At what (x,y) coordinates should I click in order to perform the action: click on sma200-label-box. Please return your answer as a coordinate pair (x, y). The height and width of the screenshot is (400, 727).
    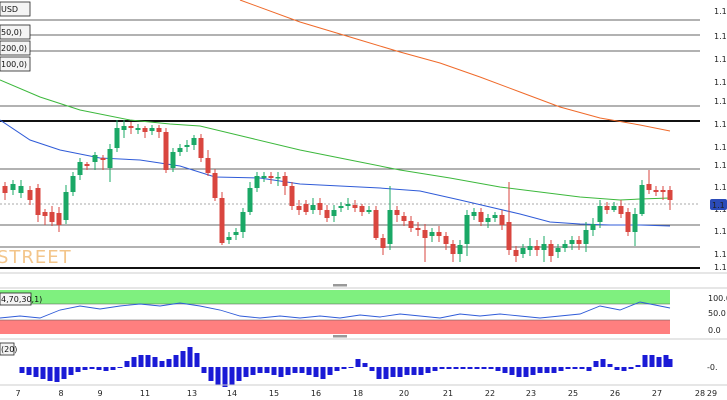
    Looking at the image, I should click on (15, 48).